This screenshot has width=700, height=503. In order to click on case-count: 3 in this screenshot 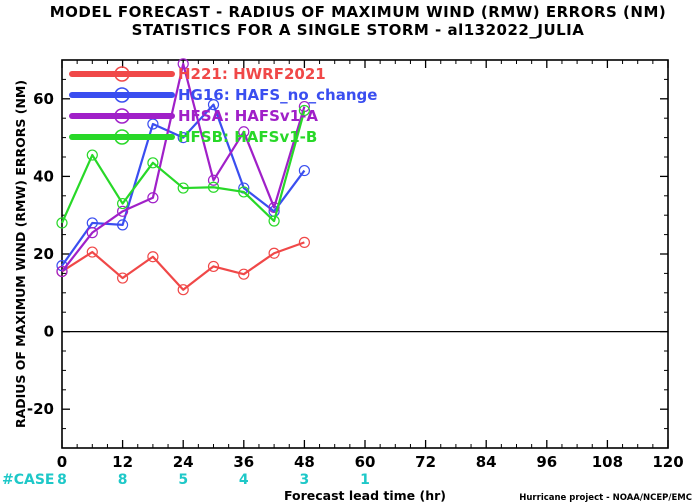, I will do `click(305, 480)`.